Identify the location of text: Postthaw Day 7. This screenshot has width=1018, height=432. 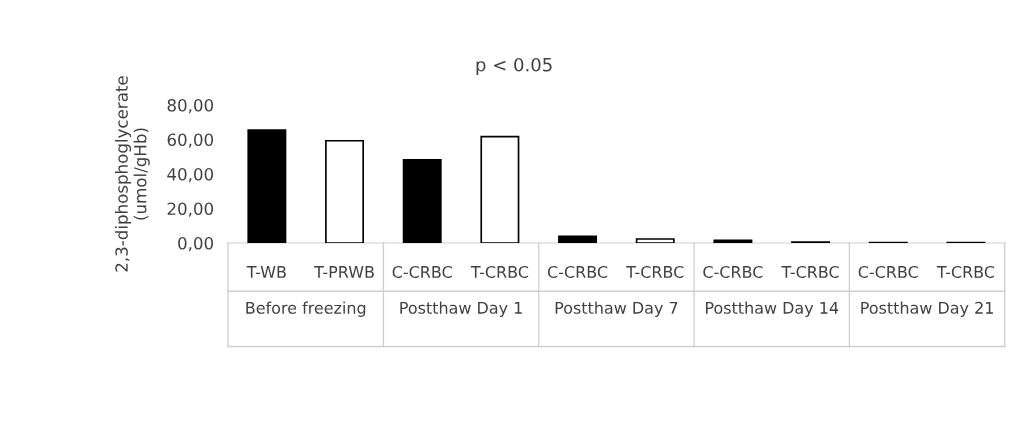
(616, 309).